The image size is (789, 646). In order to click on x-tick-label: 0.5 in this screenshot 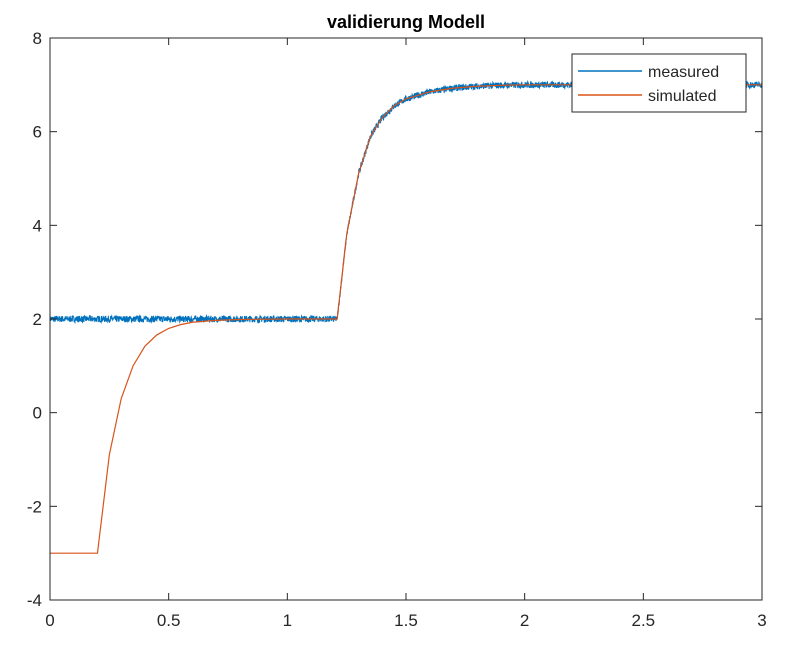, I will do `click(169, 620)`.